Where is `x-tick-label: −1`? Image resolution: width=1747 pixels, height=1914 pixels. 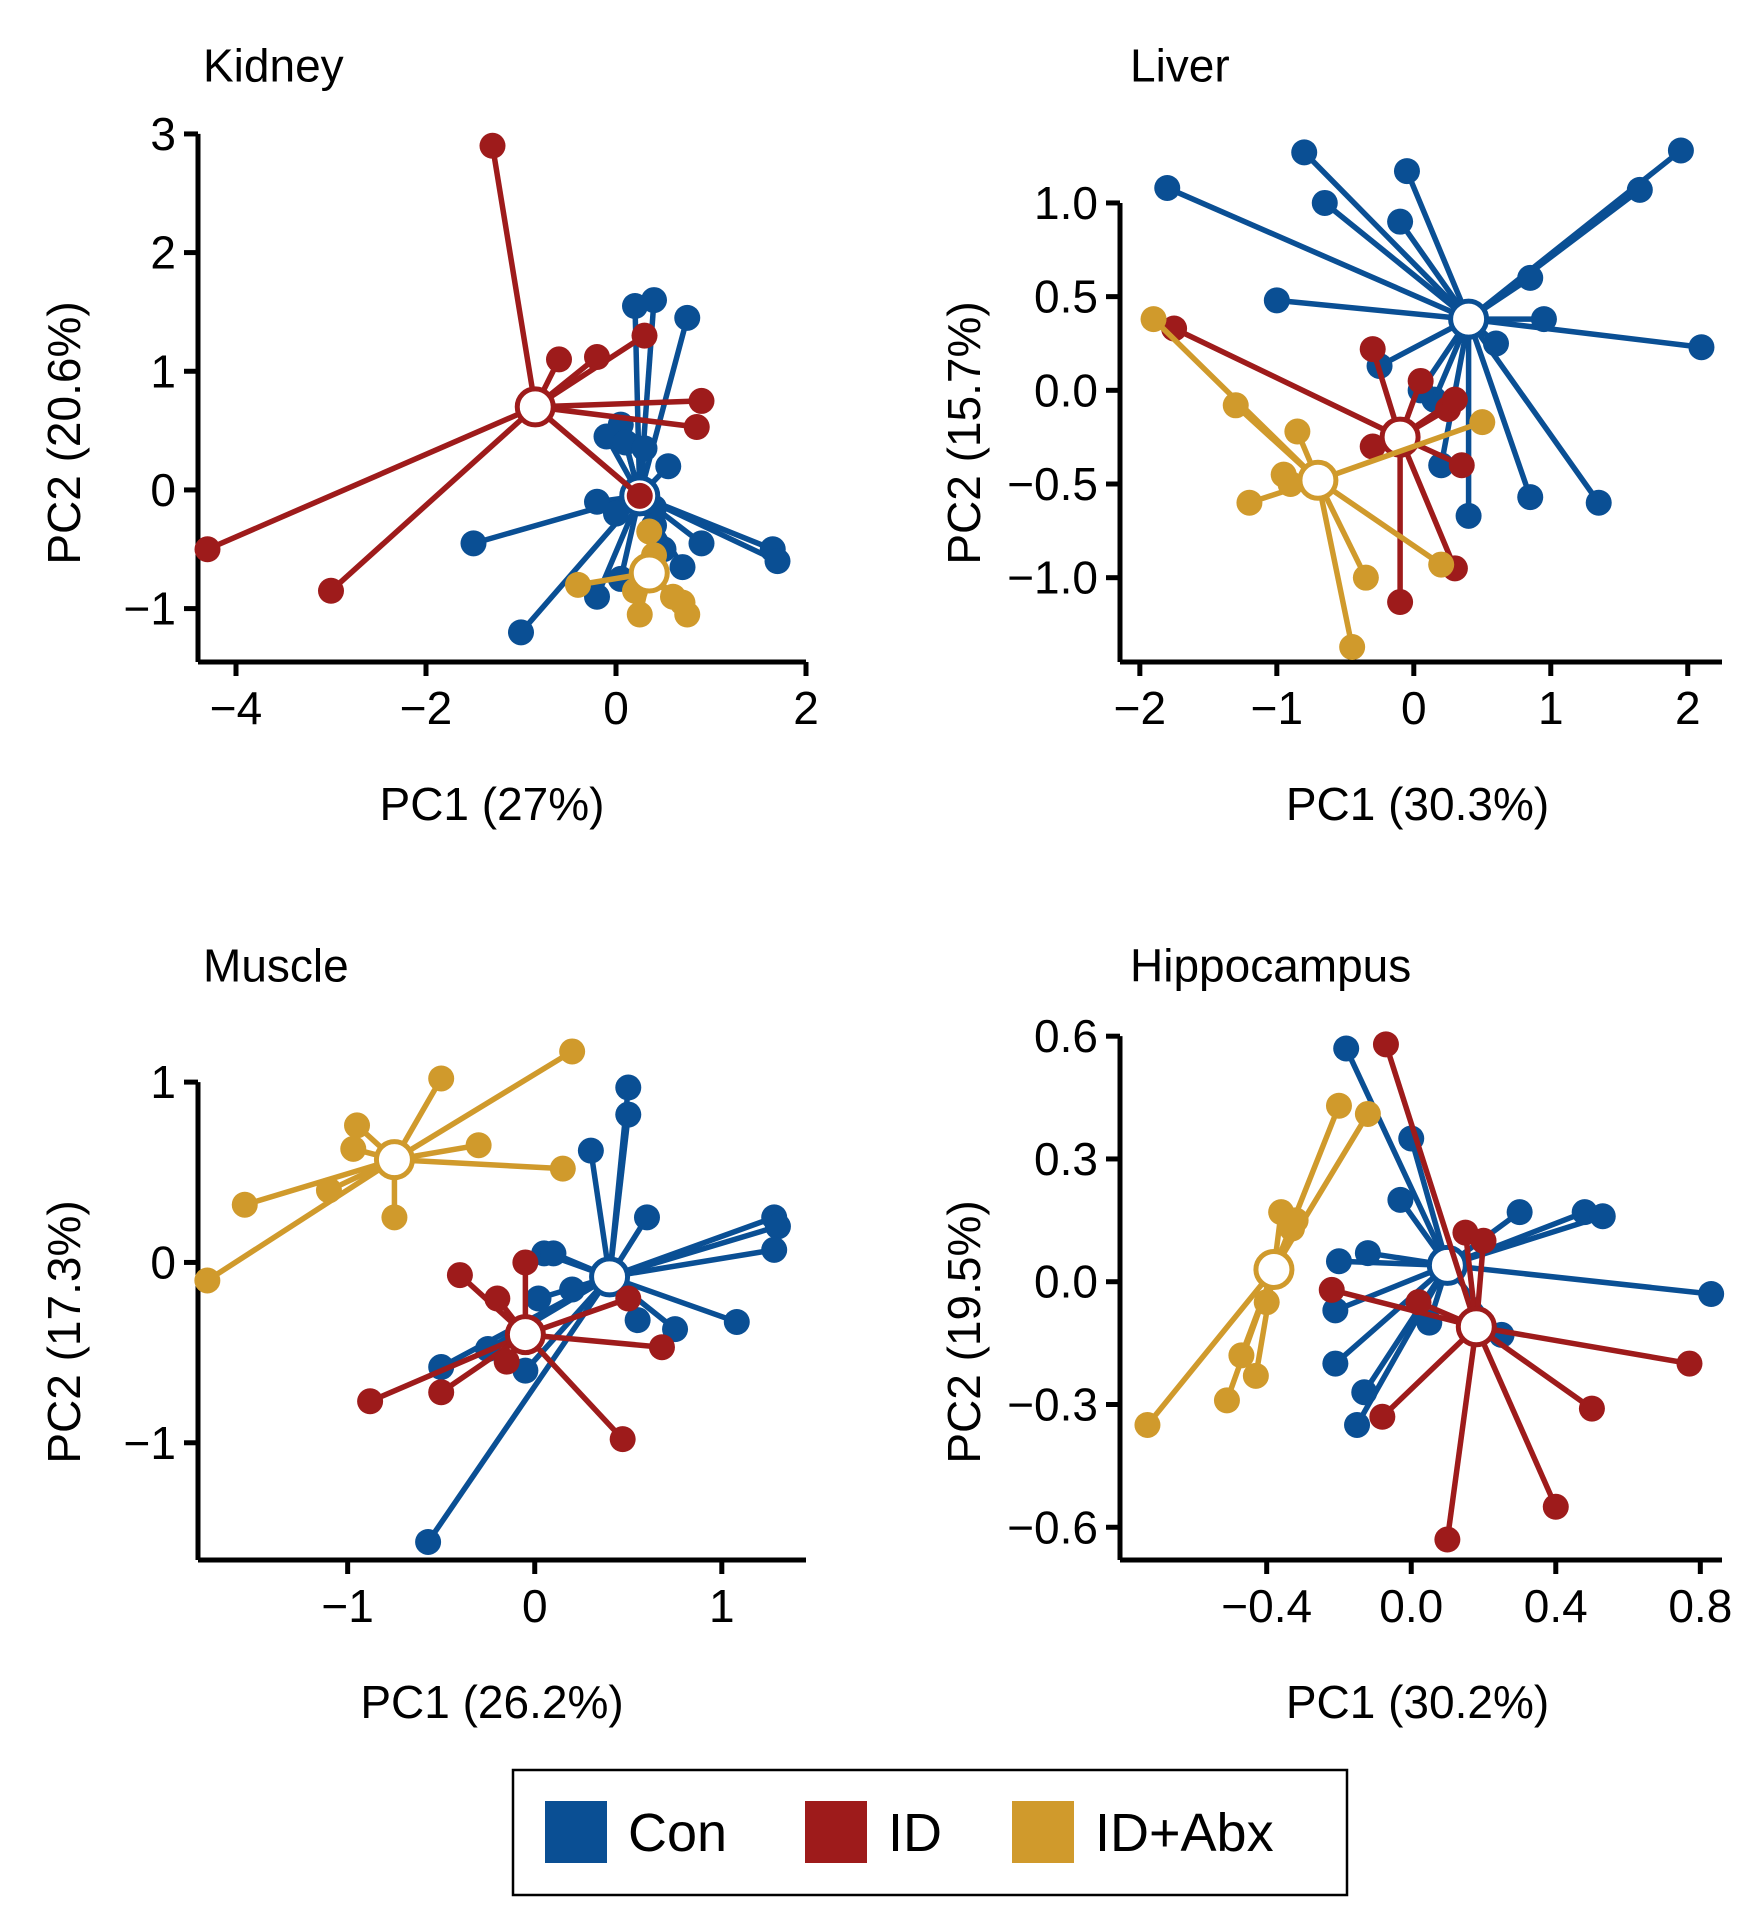
x-tick-label: −1 is located at coordinates (1277, 708).